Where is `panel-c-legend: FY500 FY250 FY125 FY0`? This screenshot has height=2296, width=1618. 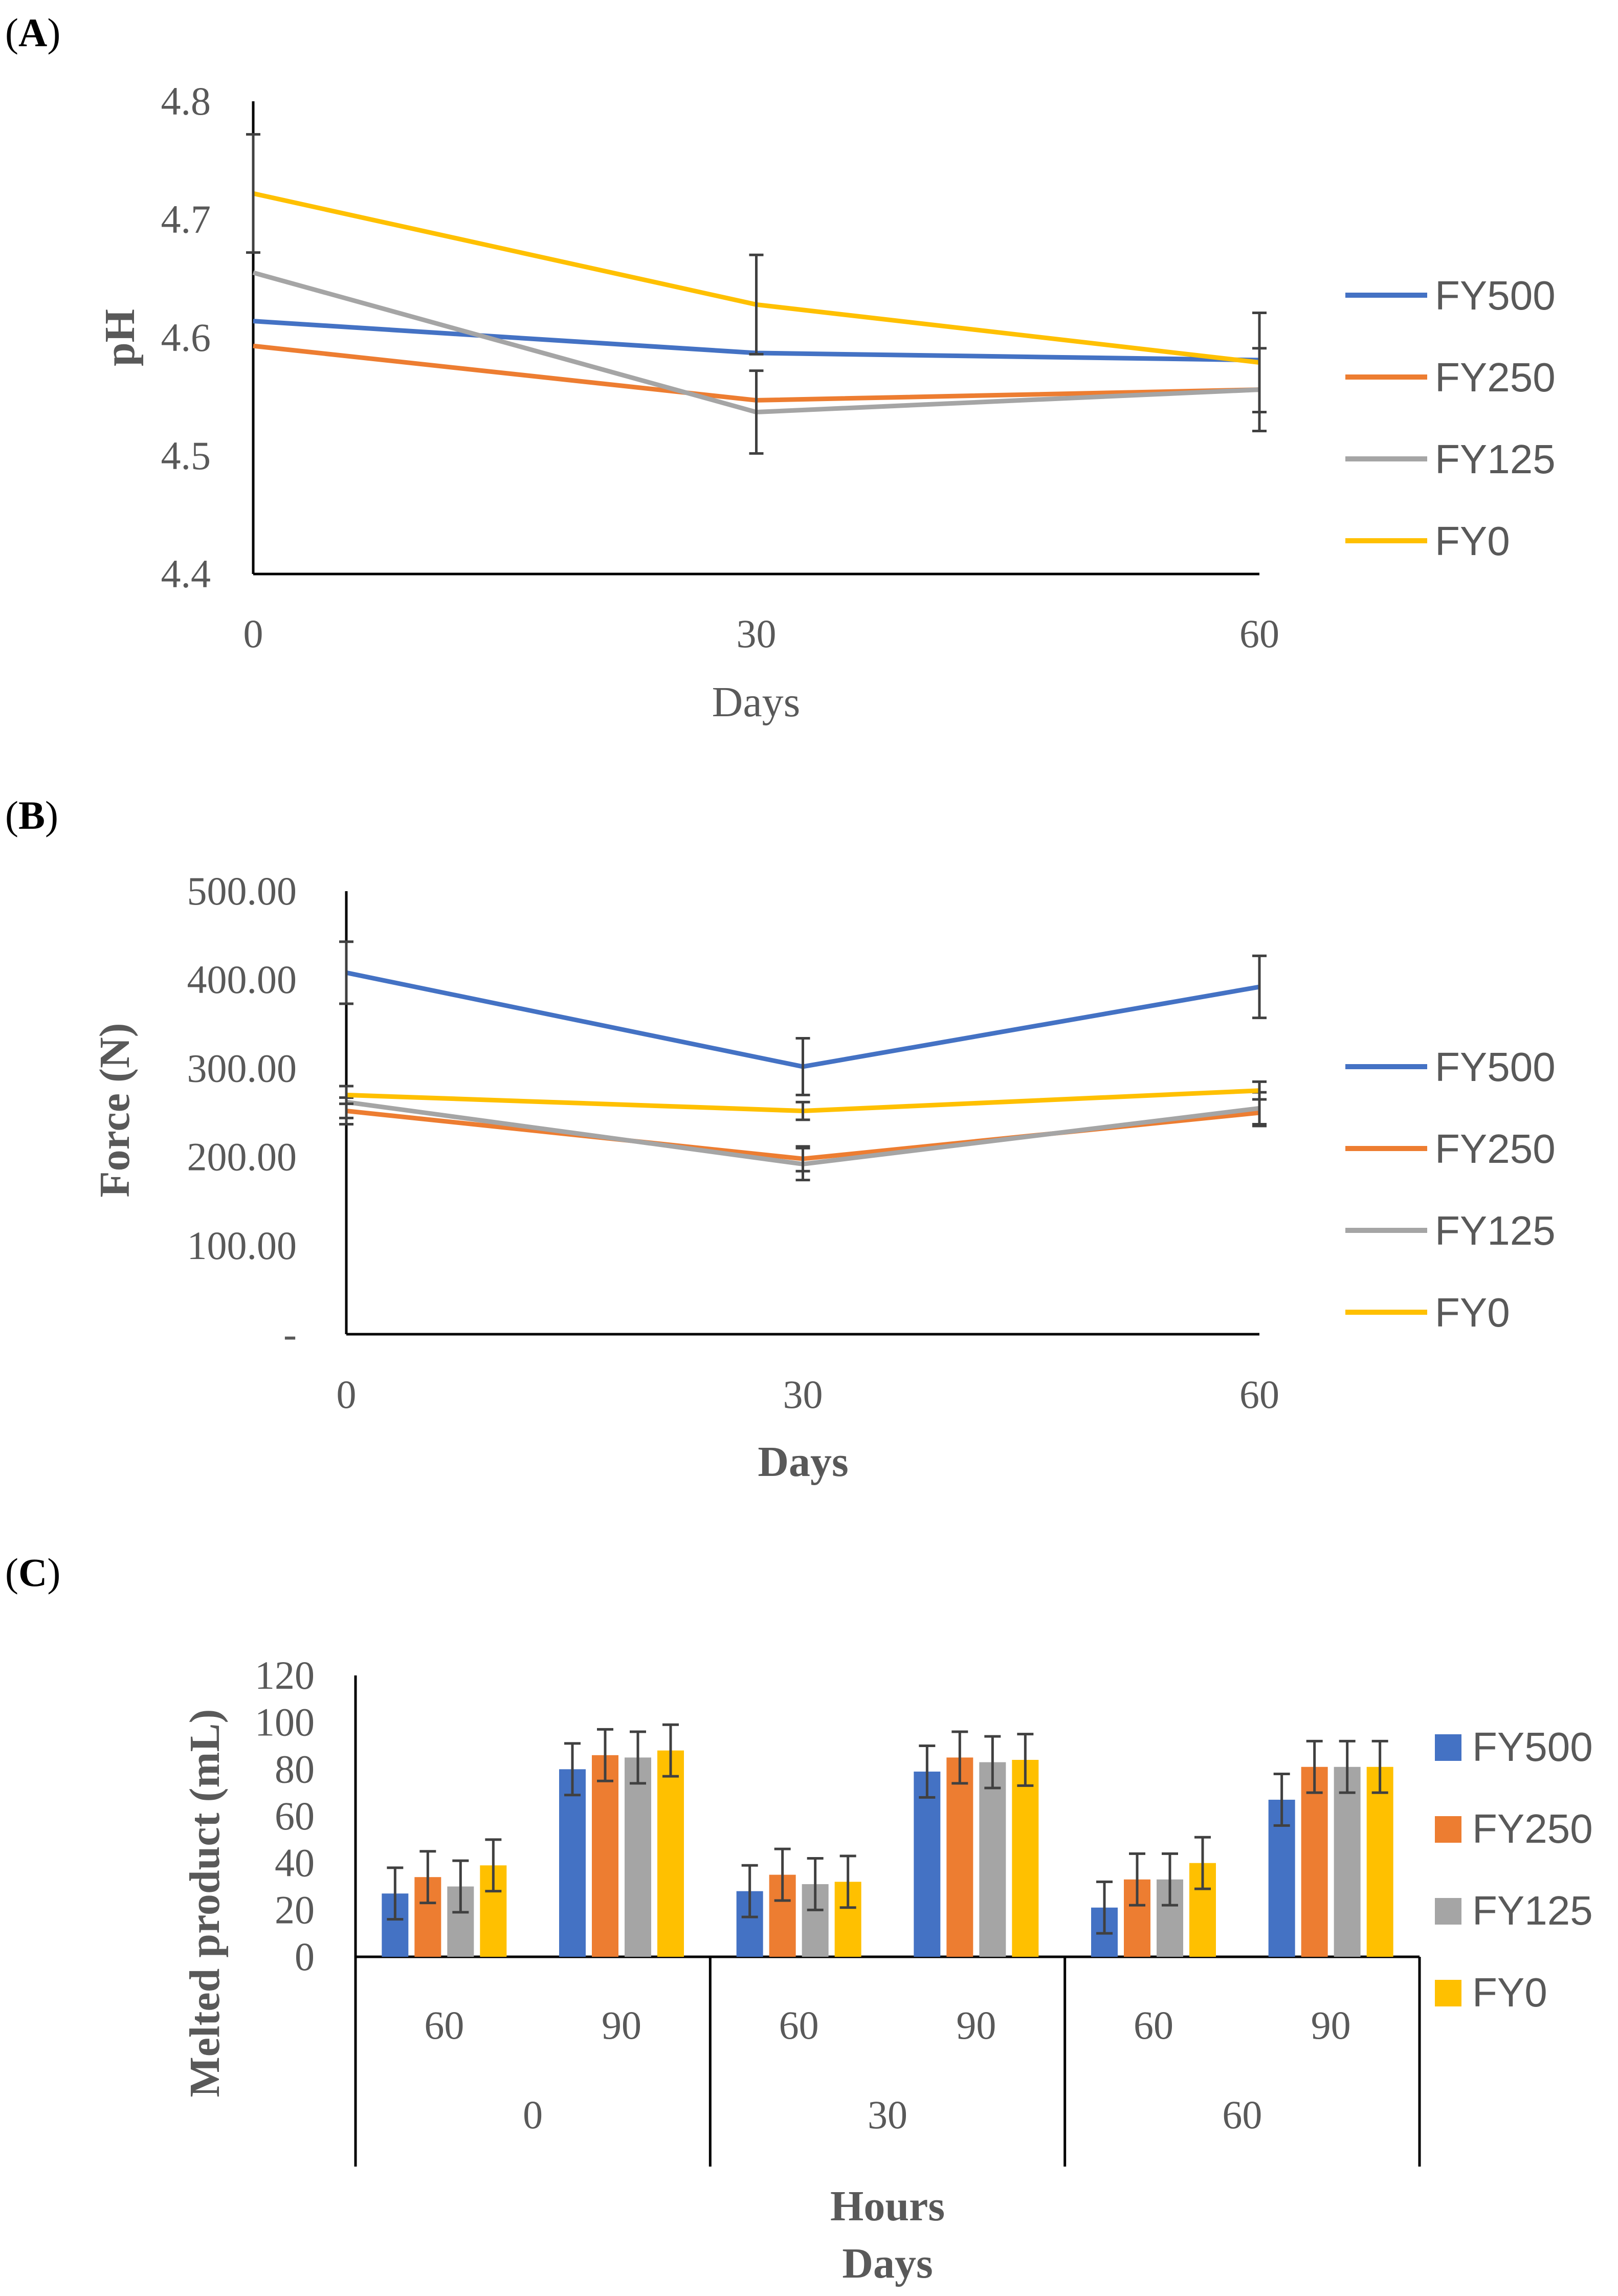 panel-c-legend: FY500 FY250 FY125 FY0 is located at coordinates (1514, 1869).